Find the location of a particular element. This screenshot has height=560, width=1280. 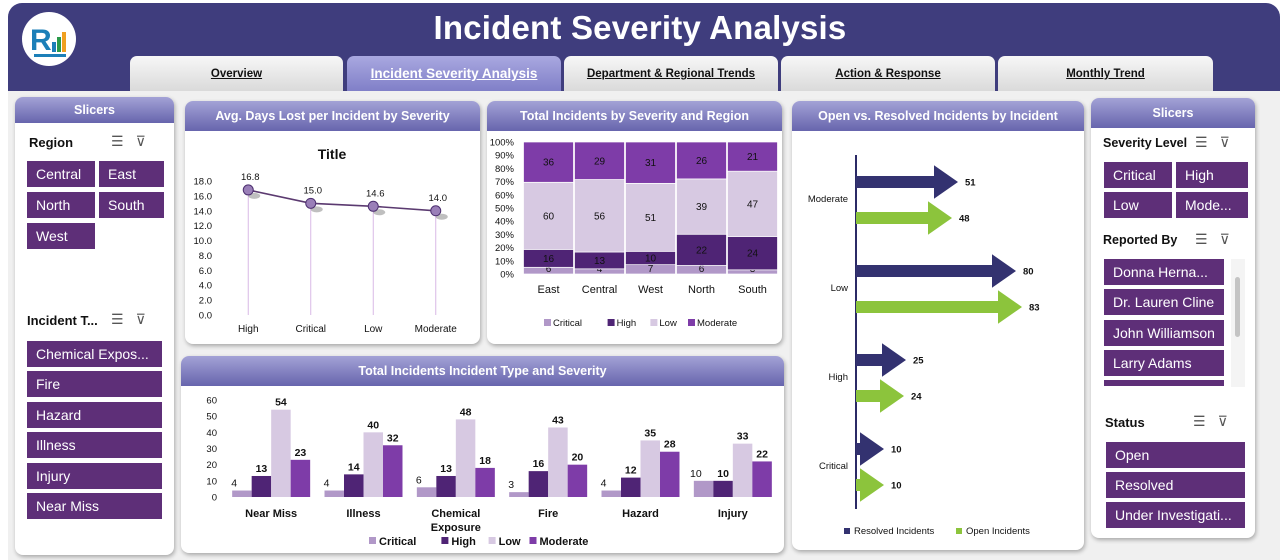

reported-by-scrollbar is located at coordinates (1238, 323).